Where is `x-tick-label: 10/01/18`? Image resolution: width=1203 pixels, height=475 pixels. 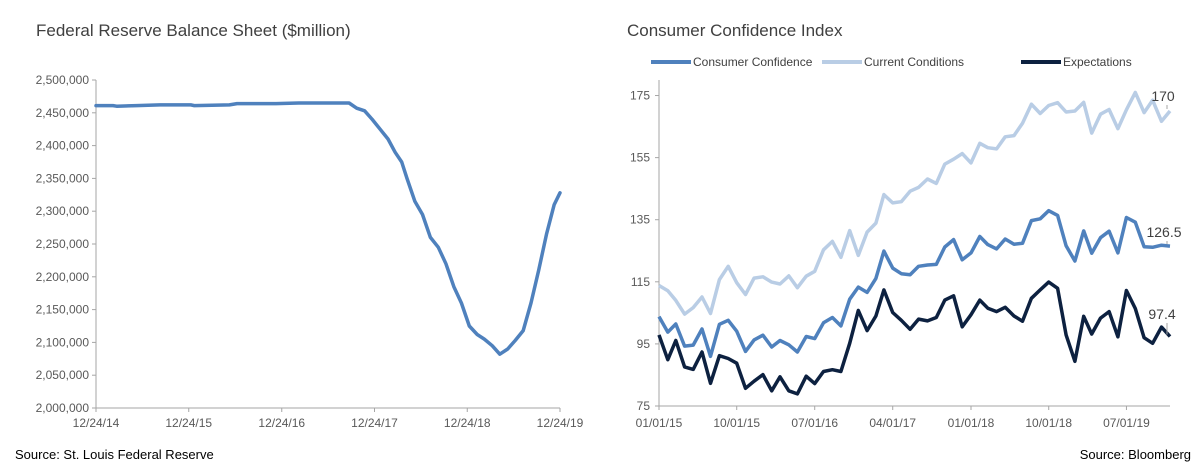
x-tick-label: 10/01/18 is located at coordinates (1048, 423).